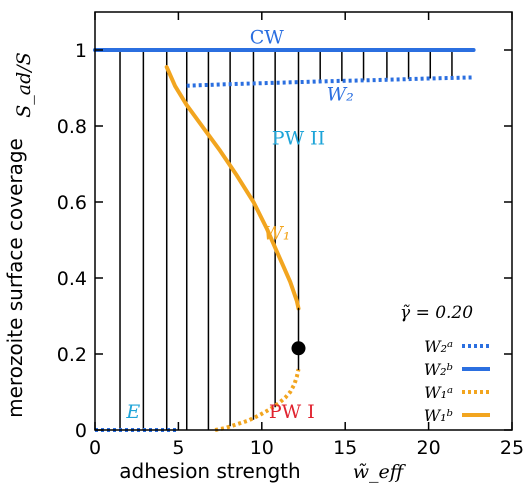  I want to click on x-tick-label: 10, so click(262, 448).